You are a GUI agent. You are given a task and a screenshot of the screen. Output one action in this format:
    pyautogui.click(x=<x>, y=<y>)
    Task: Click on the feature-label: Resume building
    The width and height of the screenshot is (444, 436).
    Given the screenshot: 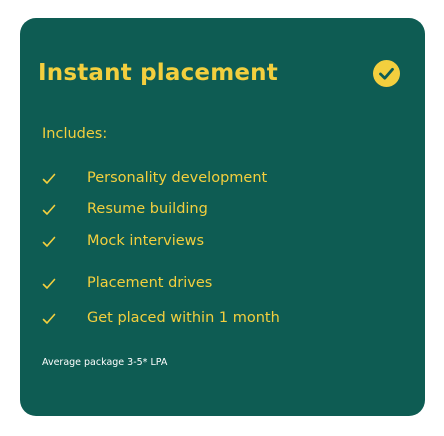 What is the action you would take?
    pyautogui.click(x=147, y=209)
    